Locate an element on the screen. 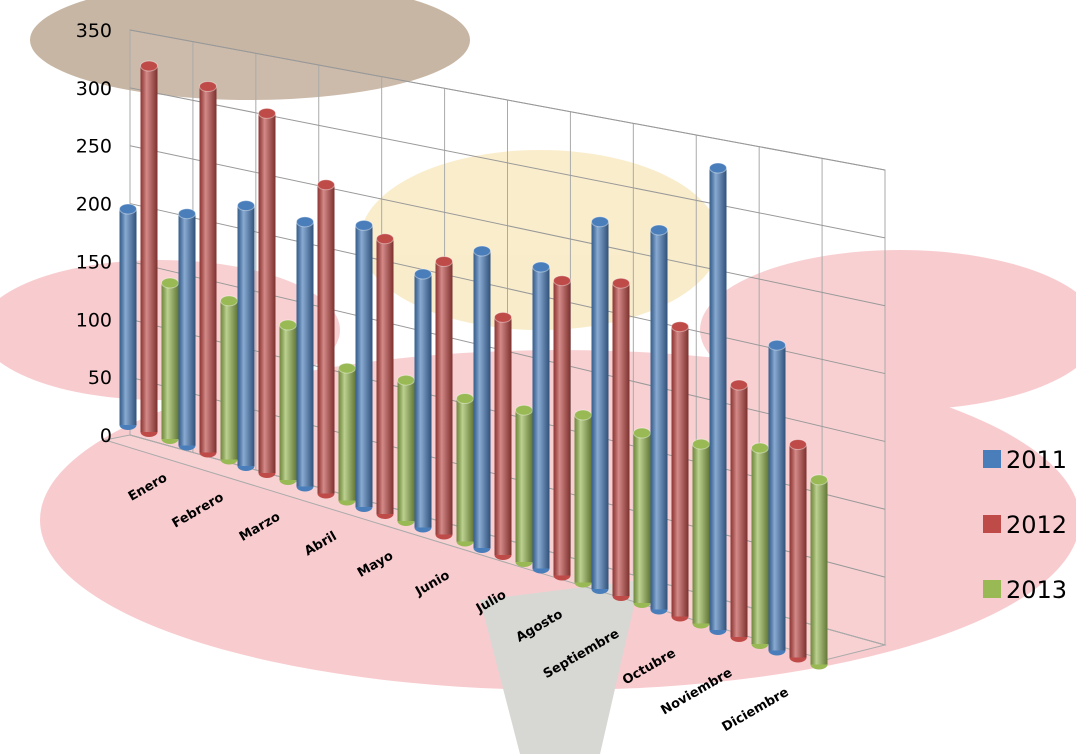  y-tick-label: 200 is located at coordinates (94, 205).